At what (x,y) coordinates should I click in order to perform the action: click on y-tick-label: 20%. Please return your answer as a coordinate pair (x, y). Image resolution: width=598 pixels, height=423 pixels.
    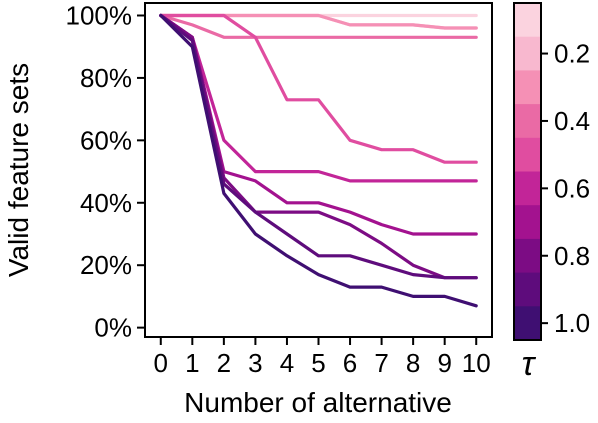
    Looking at the image, I should click on (106, 265).